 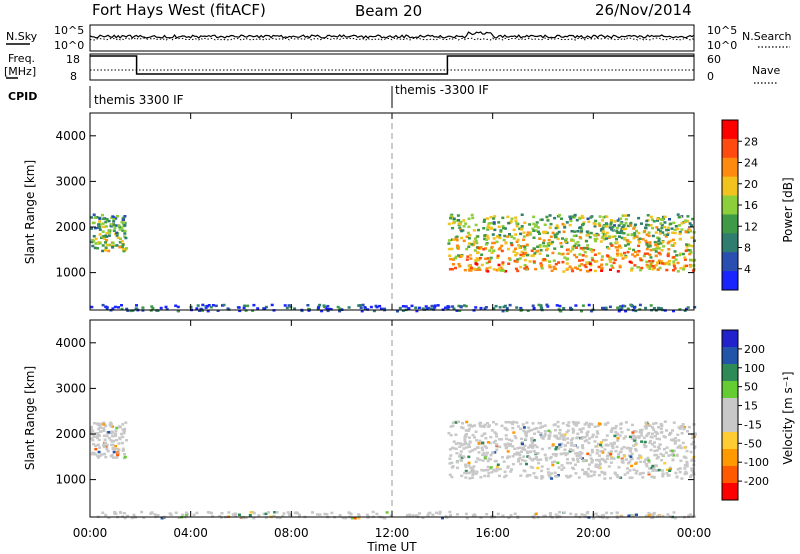 What do you see at coordinates (730, 205) in the screenshot?
I see `power-colorbar-swatch` at bounding box center [730, 205].